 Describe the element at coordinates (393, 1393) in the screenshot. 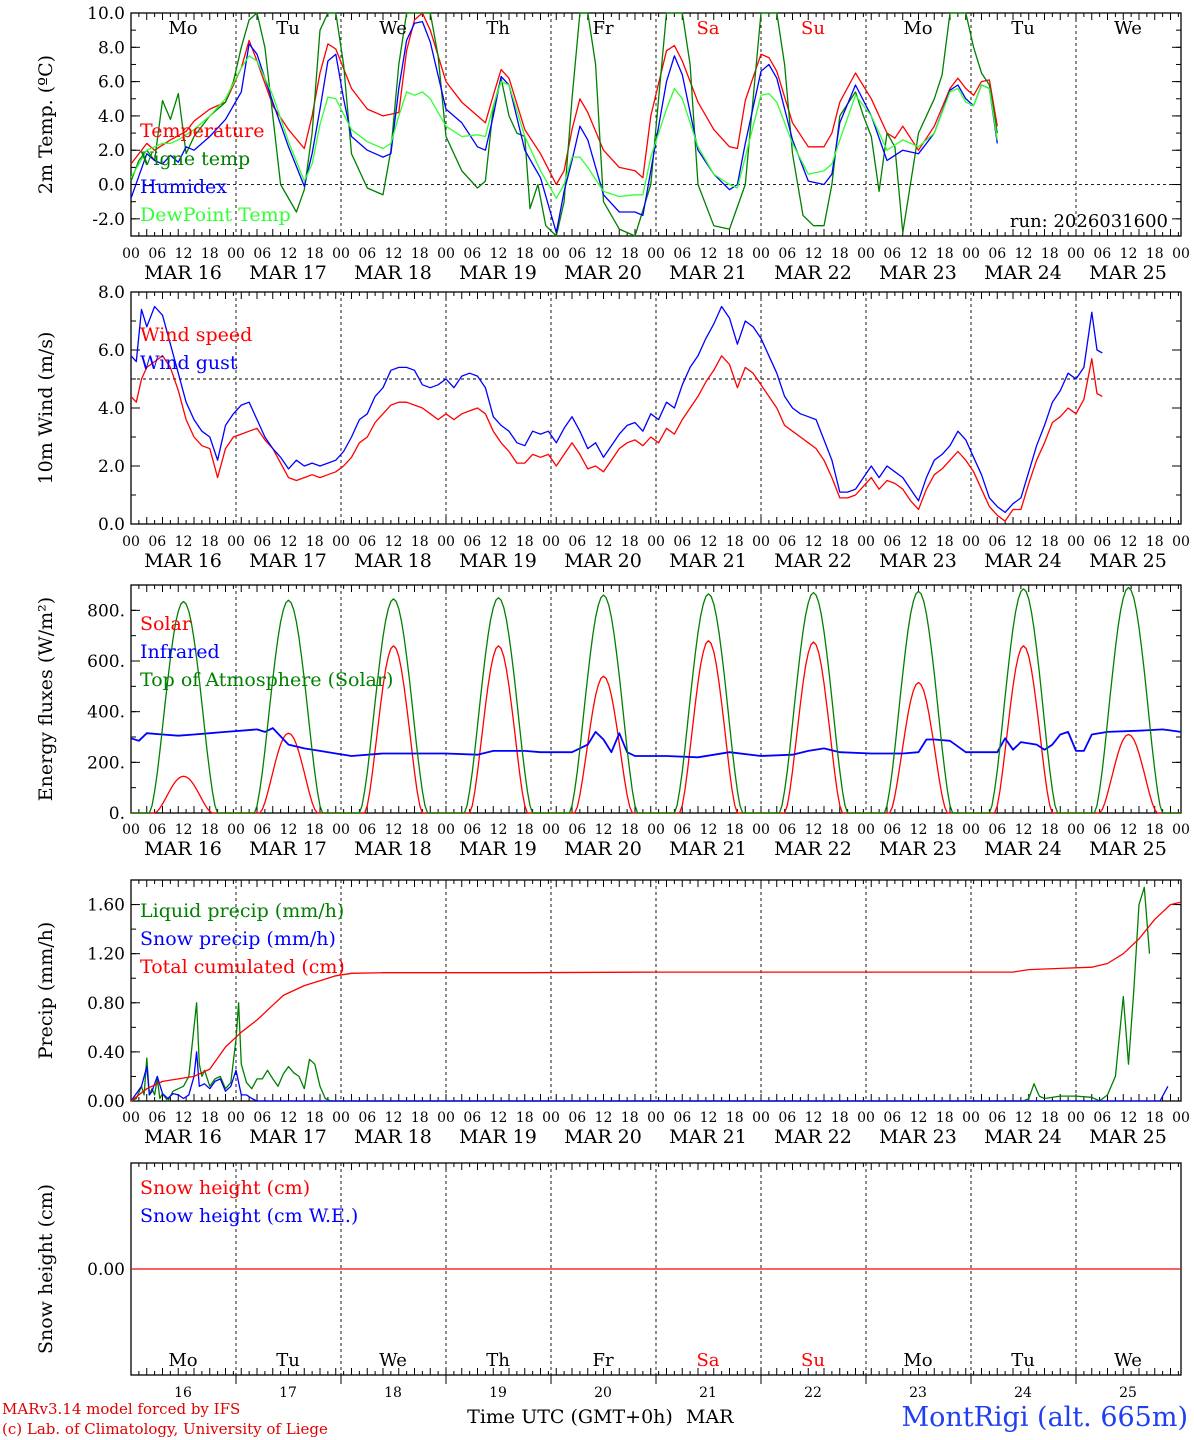

I see `day-number: 18` at that location.